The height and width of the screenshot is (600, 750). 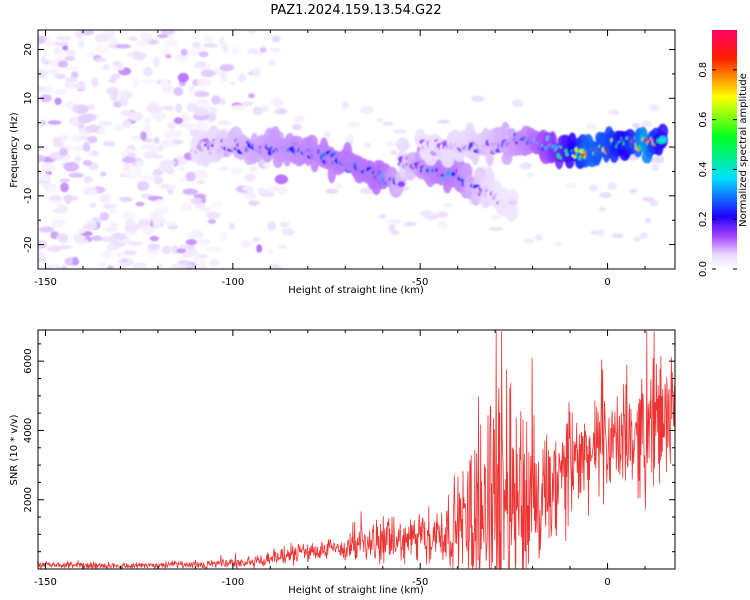 What do you see at coordinates (28, 244) in the screenshot?
I see `y-tick-label: -20` at bounding box center [28, 244].